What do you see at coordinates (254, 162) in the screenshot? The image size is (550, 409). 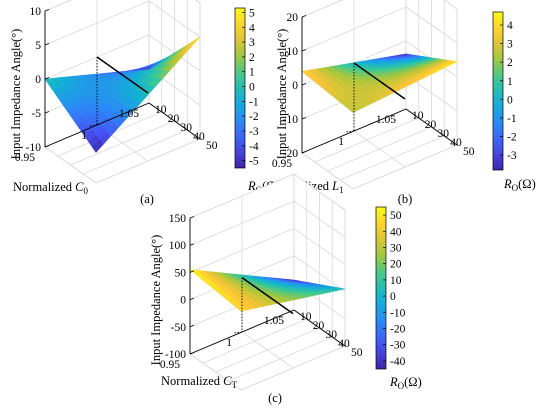 I see `colorbar-tick-label: -5` at bounding box center [254, 162].